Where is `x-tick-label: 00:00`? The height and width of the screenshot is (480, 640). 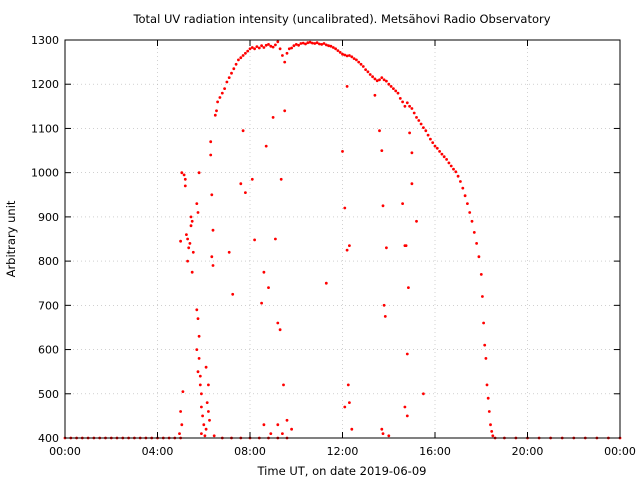 x-tick-label: 00:00 is located at coordinates (620, 451).